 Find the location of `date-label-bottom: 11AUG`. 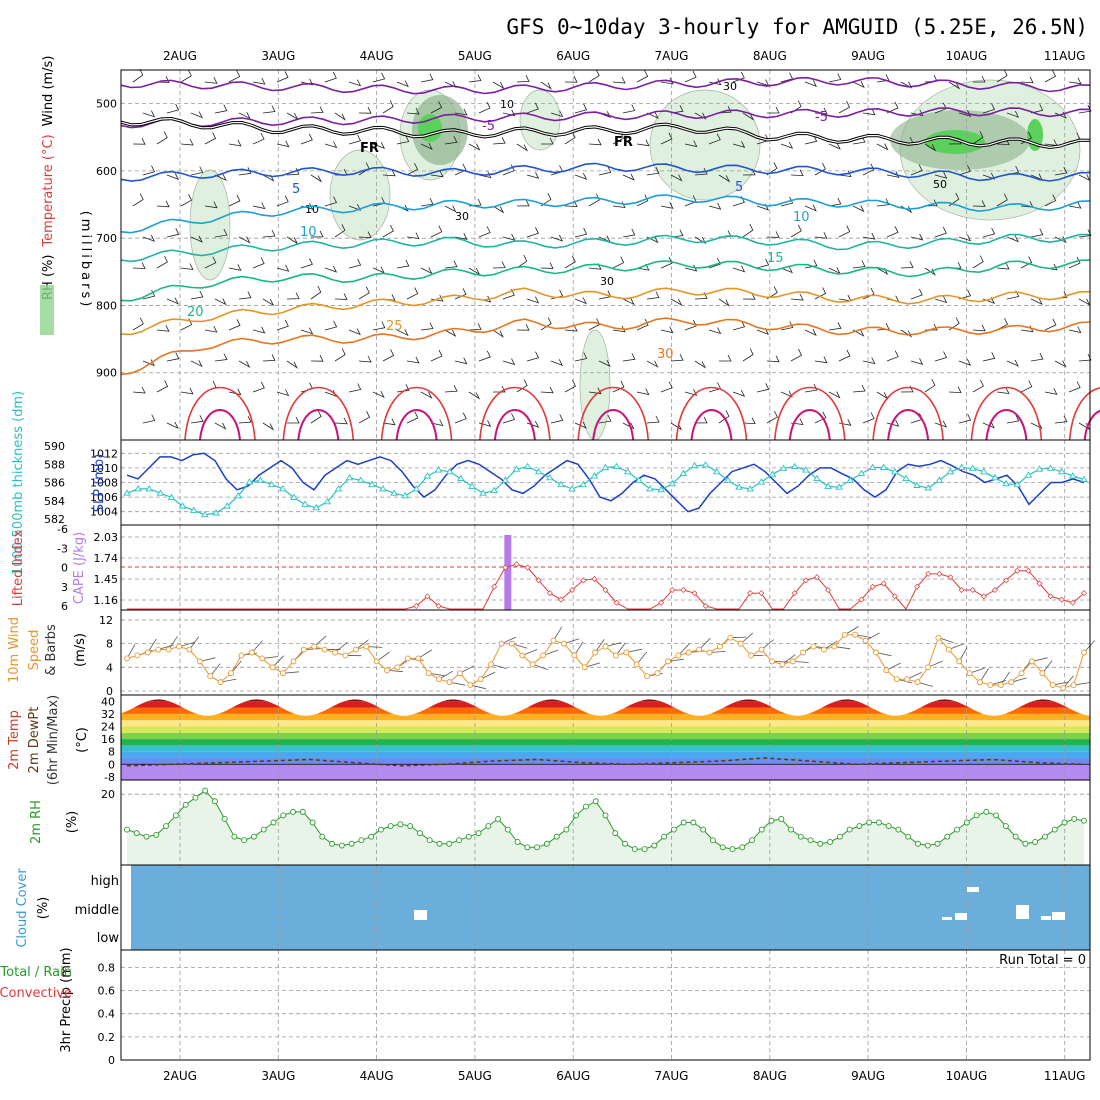

date-label-bottom: 11AUG is located at coordinates (1065, 1076).